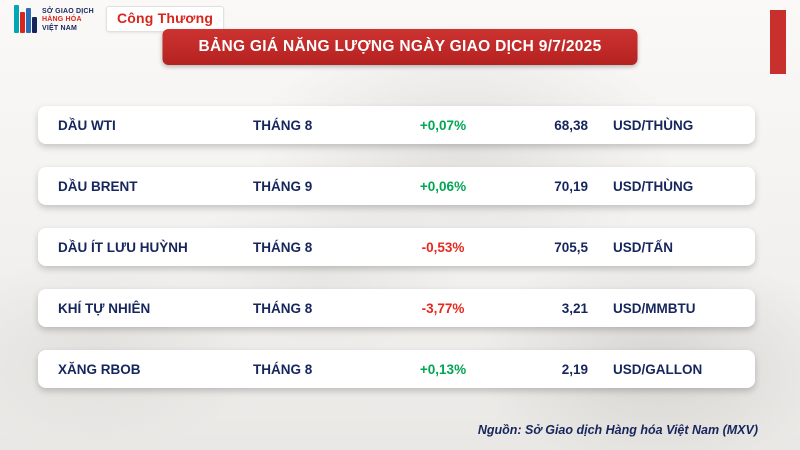 The image size is (800, 450). Describe the element at coordinates (658, 369) in the screenshot. I see `price-unit: USD/GALLON` at that location.